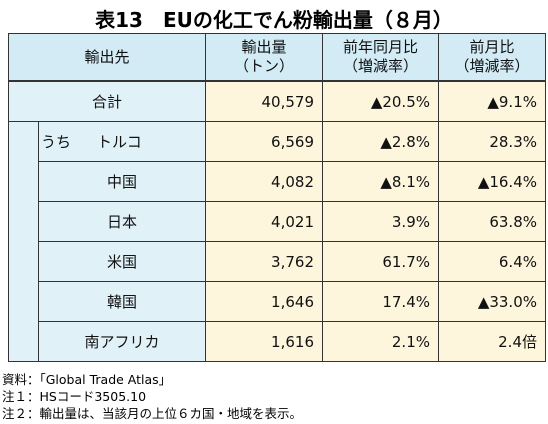 This screenshot has width=548, height=424. I want to click on header-text: 前年同月比, so click(380, 47).